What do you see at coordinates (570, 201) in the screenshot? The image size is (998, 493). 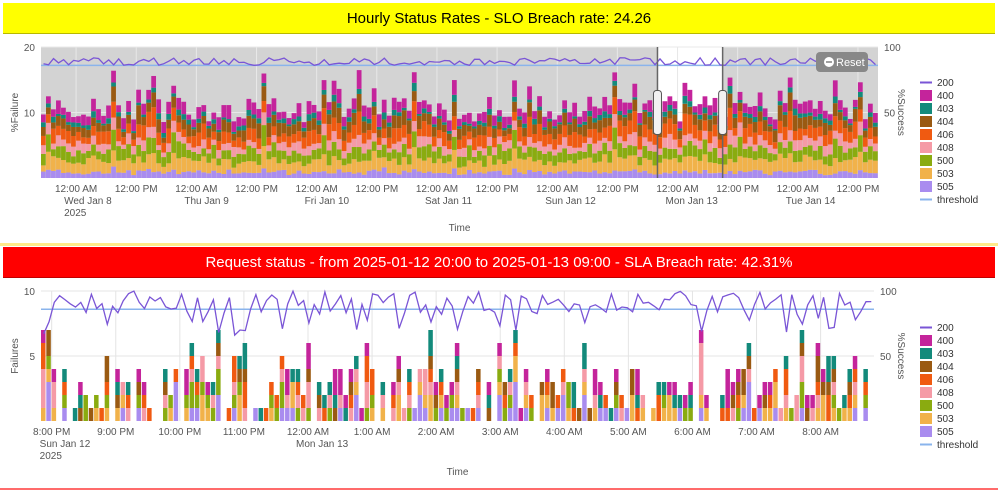 I see `x-tick-label: Sun Jan 12` at bounding box center [570, 201].